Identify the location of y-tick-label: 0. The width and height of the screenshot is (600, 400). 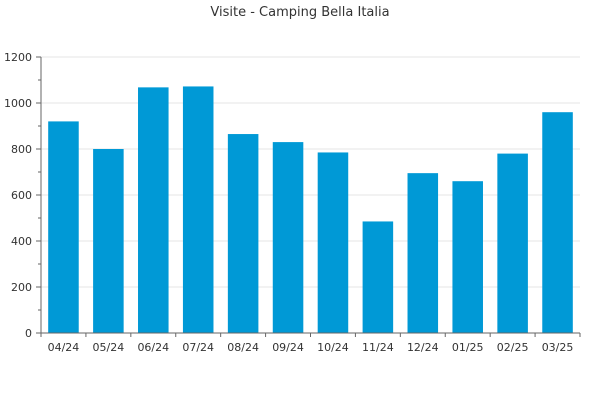
(28, 333).